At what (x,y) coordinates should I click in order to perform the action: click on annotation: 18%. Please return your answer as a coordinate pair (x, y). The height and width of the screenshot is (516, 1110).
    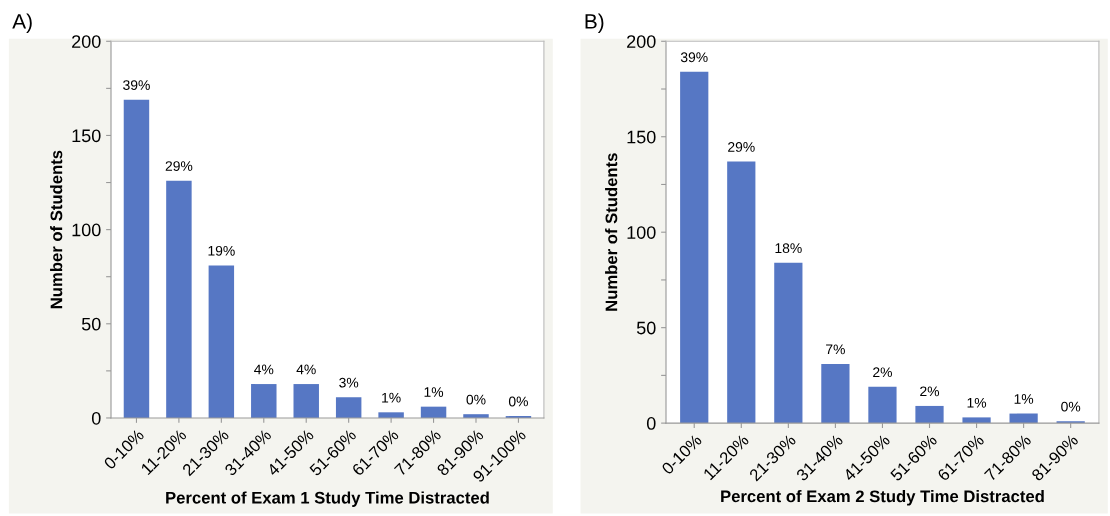
    Looking at the image, I should click on (788, 248).